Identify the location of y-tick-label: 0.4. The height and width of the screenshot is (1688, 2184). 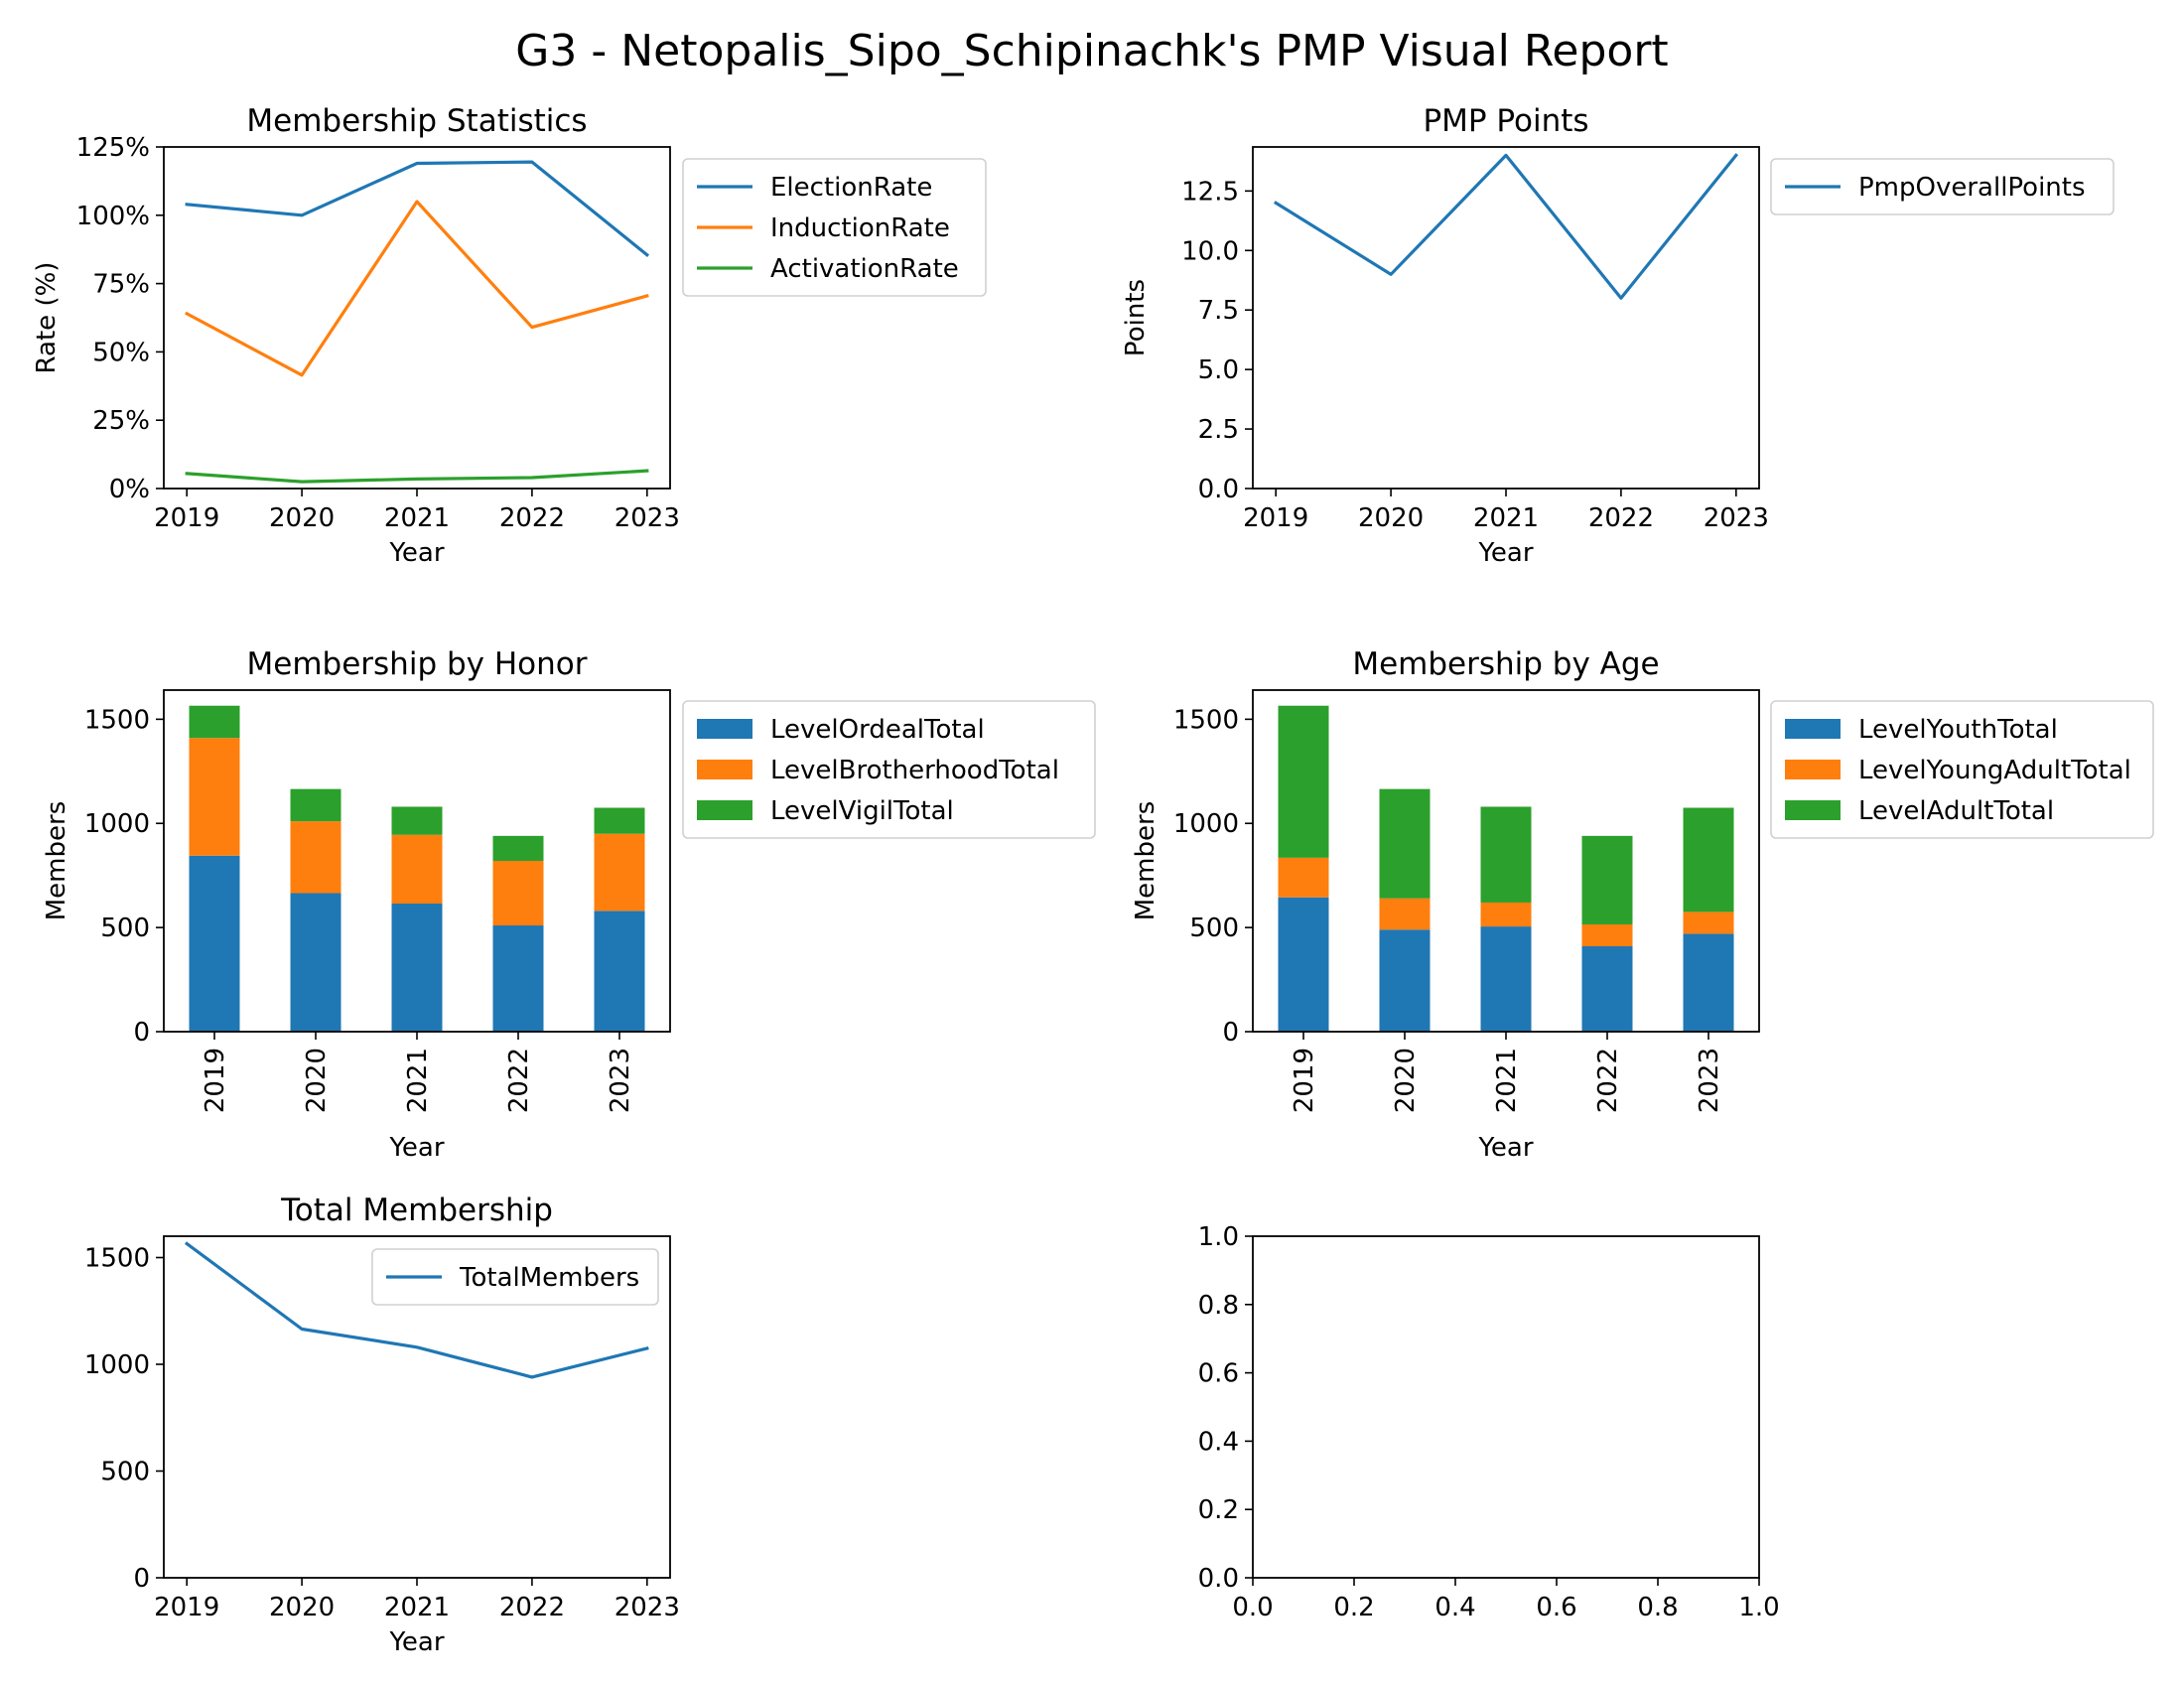
(1218, 1442).